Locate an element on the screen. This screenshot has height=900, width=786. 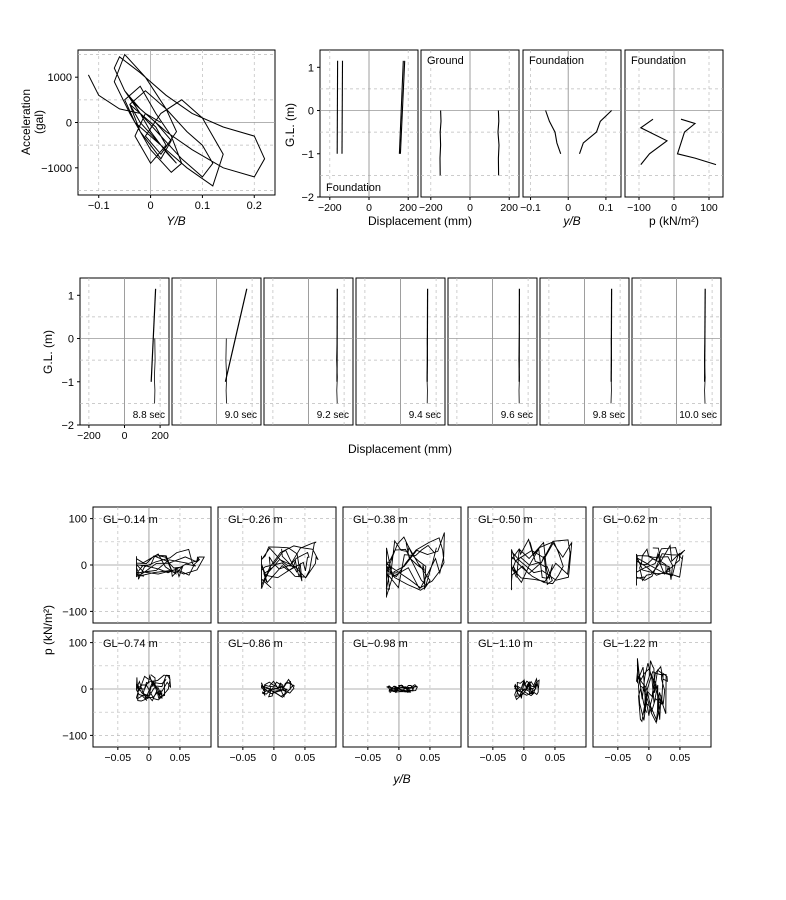
depth-label: GL−1.22 m is located at coordinates (630, 644).